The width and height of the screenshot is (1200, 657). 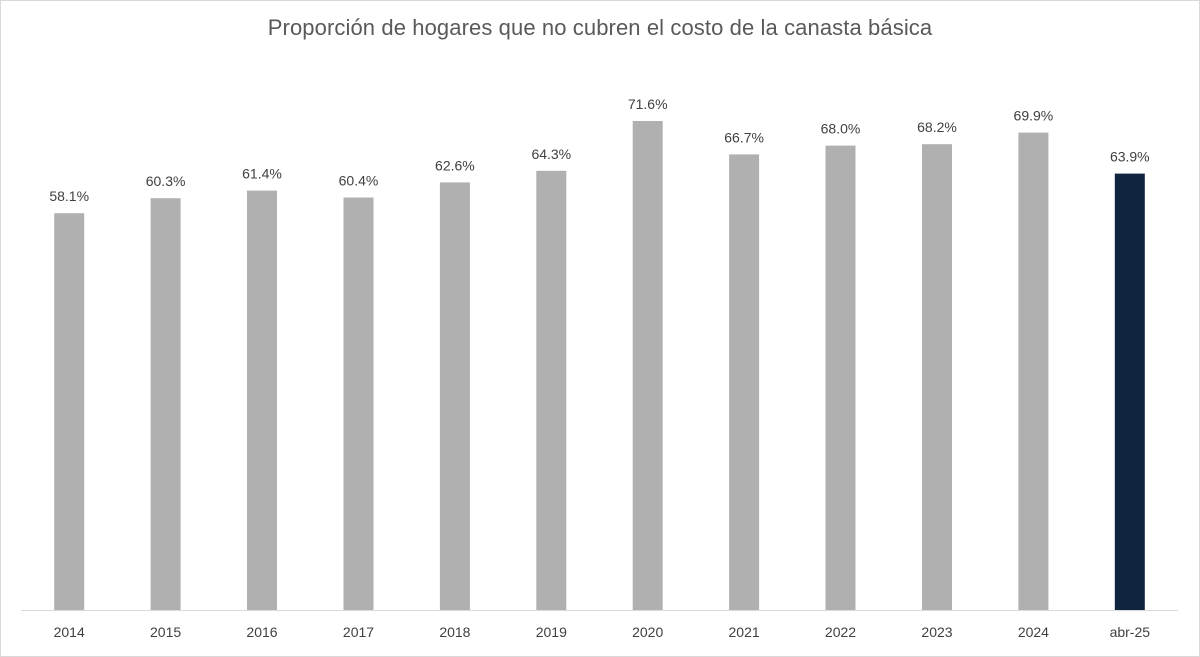 I want to click on x-tick-label-2016: 2016, so click(x=261, y=632).